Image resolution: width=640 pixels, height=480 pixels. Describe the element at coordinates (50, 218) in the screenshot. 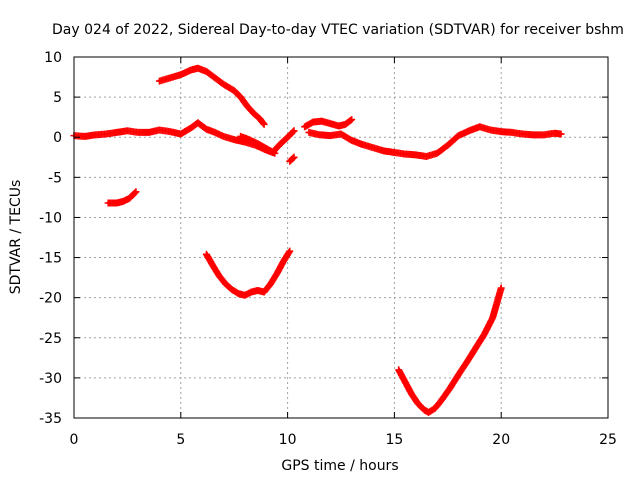

I see `y-tick-label: -10` at that location.